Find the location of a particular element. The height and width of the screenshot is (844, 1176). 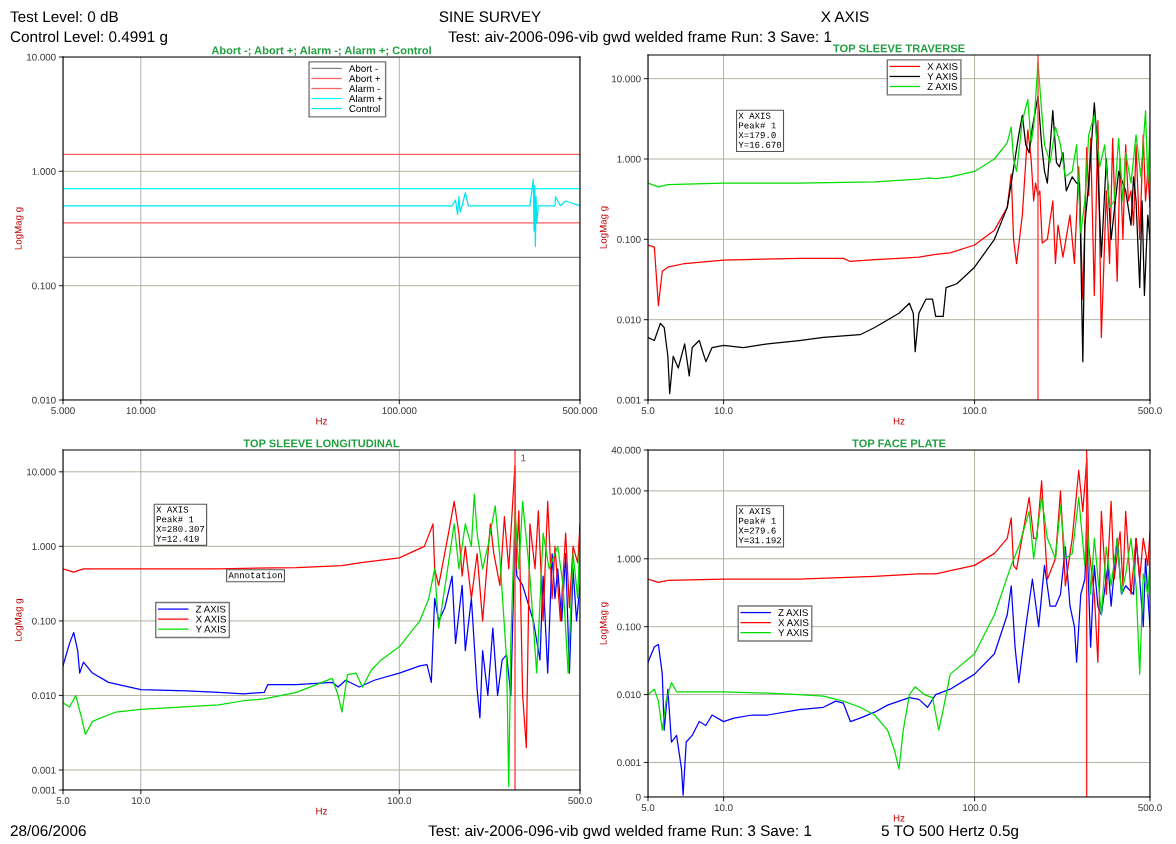

text: SINE SURVEY is located at coordinates (490, 17).